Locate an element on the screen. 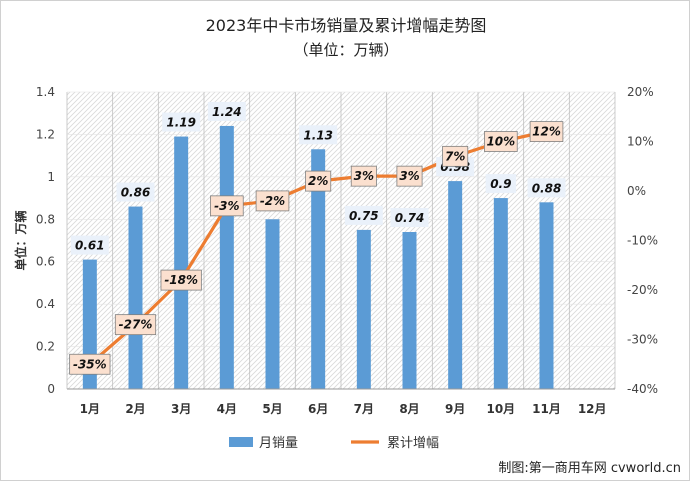  y-axis-label: 单位：万辆 is located at coordinates (20, 240).